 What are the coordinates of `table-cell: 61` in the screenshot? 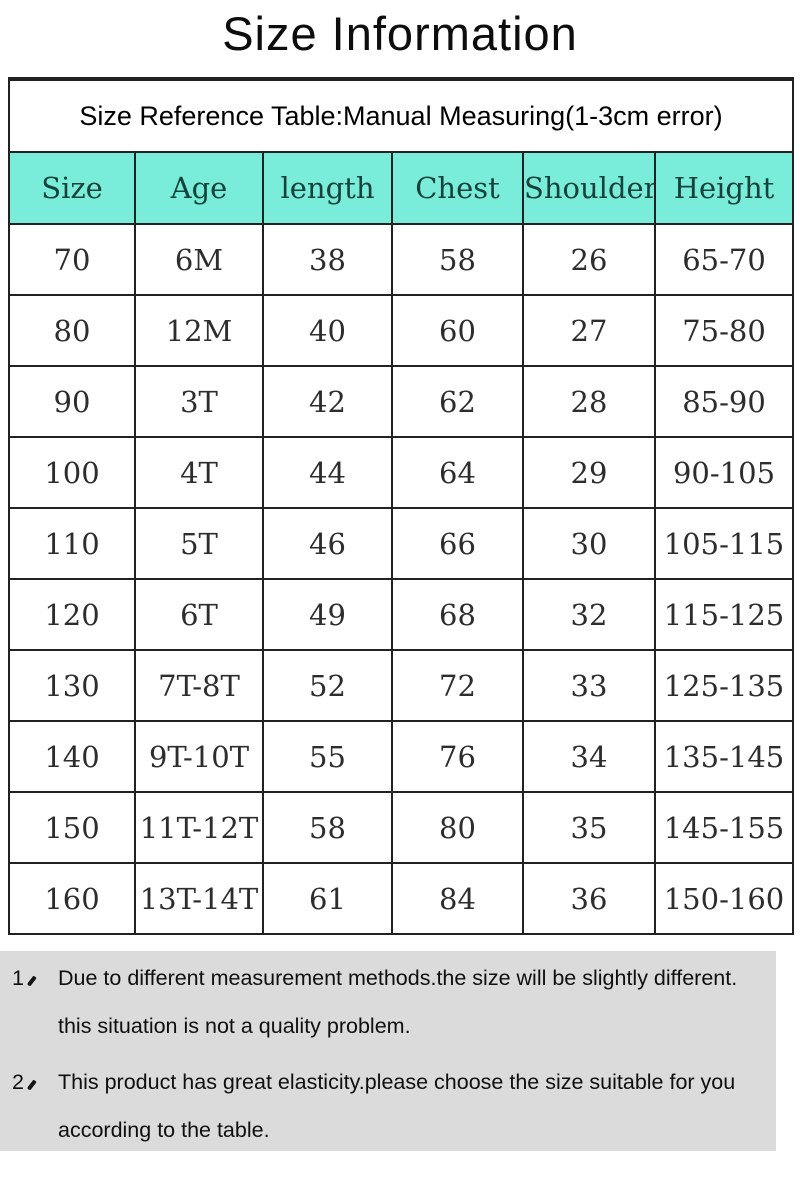 It's located at (327, 898).